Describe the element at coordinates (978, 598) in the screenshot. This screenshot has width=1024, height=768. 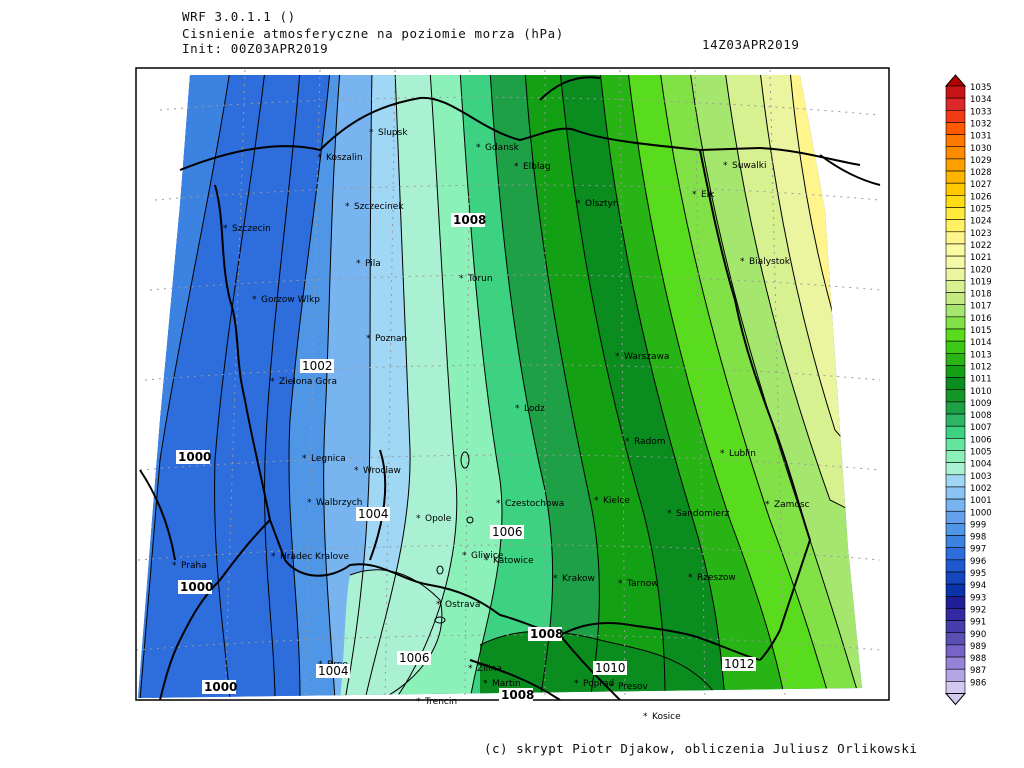
I see `legend-label: 993` at that location.